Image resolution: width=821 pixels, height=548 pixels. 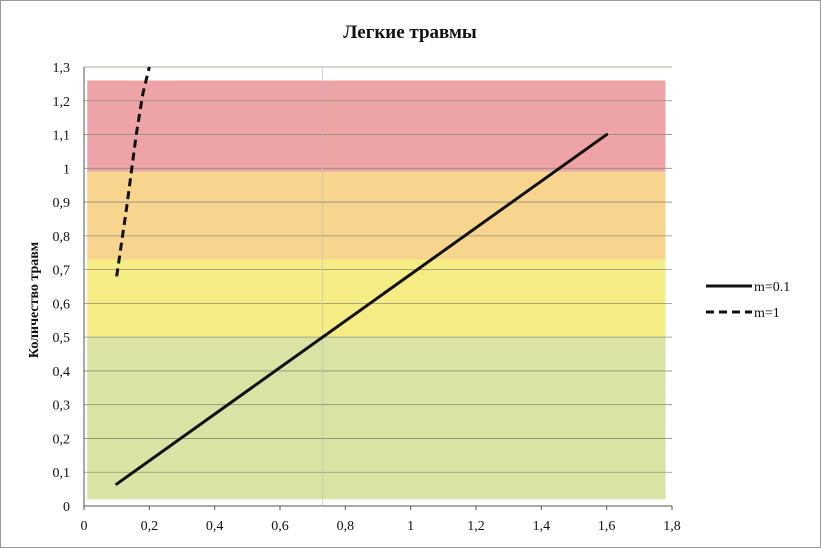 I want to click on legend: m=0.1 m=1, so click(x=748, y=300).